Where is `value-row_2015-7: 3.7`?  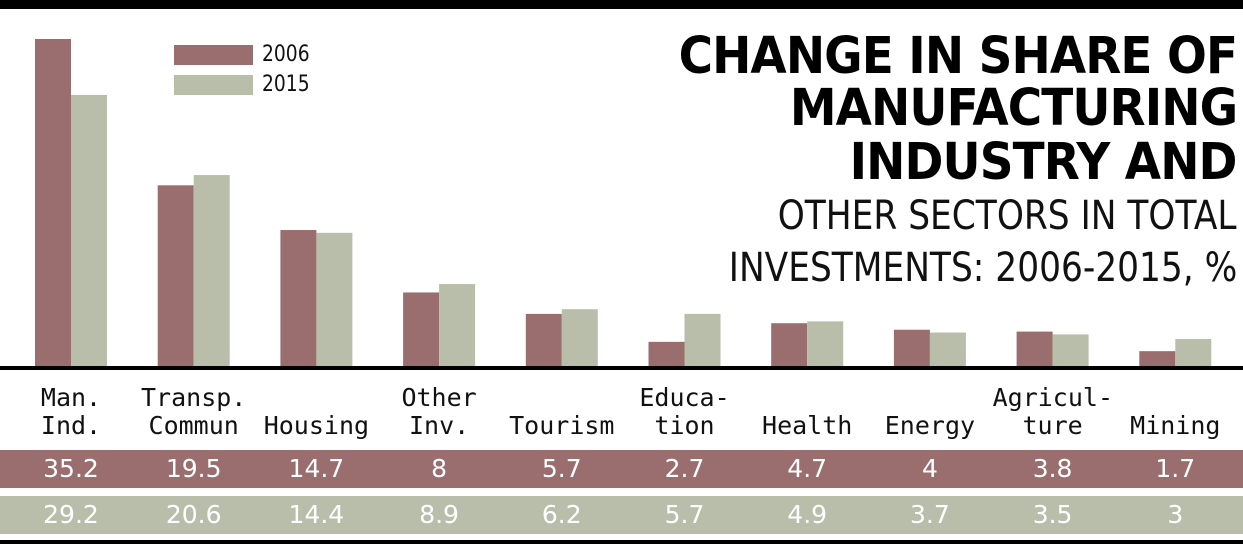 value-row_2015-7: 3.7 is located at coordinates (930, 514).